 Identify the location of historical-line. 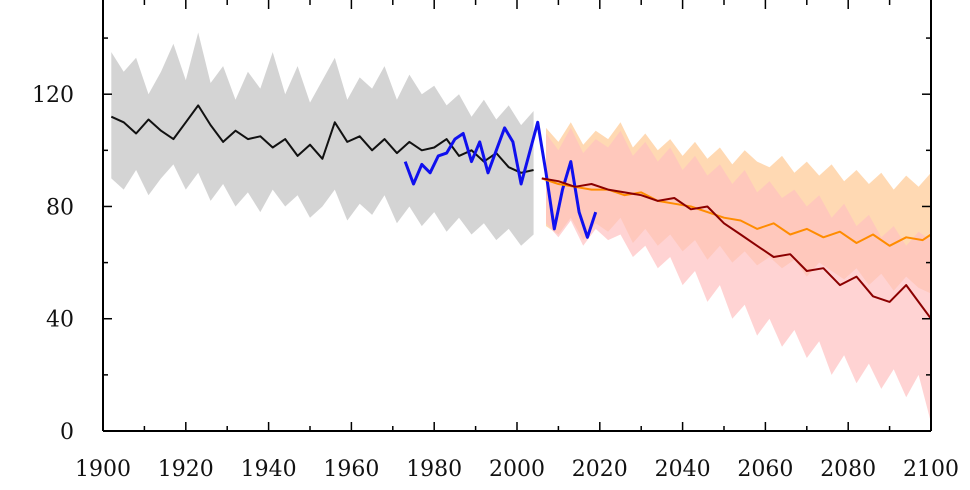
(322, 139).